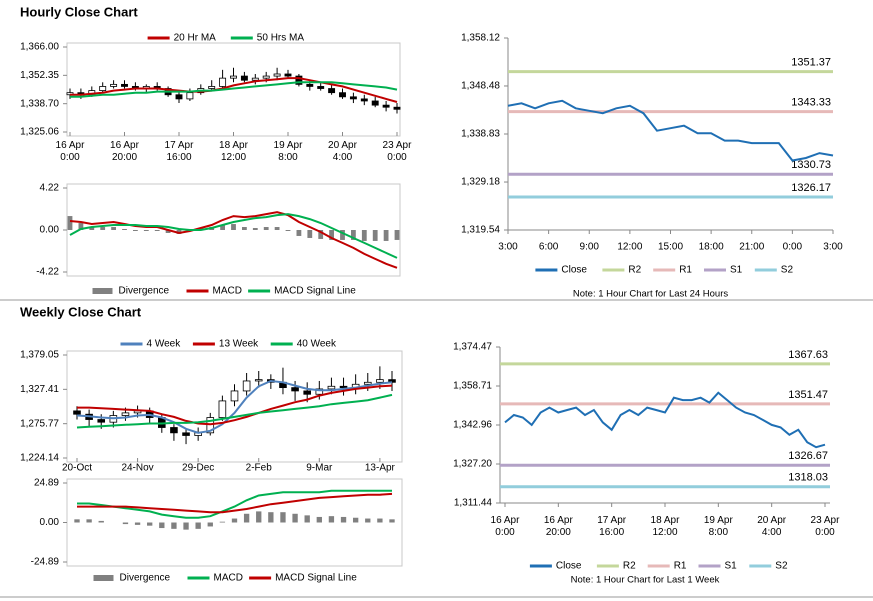 The image size is (873, 601). Describe the element at coordinates (79, 11) in the screenshot. I see `section-title: Hourly Close Chart` at that location.